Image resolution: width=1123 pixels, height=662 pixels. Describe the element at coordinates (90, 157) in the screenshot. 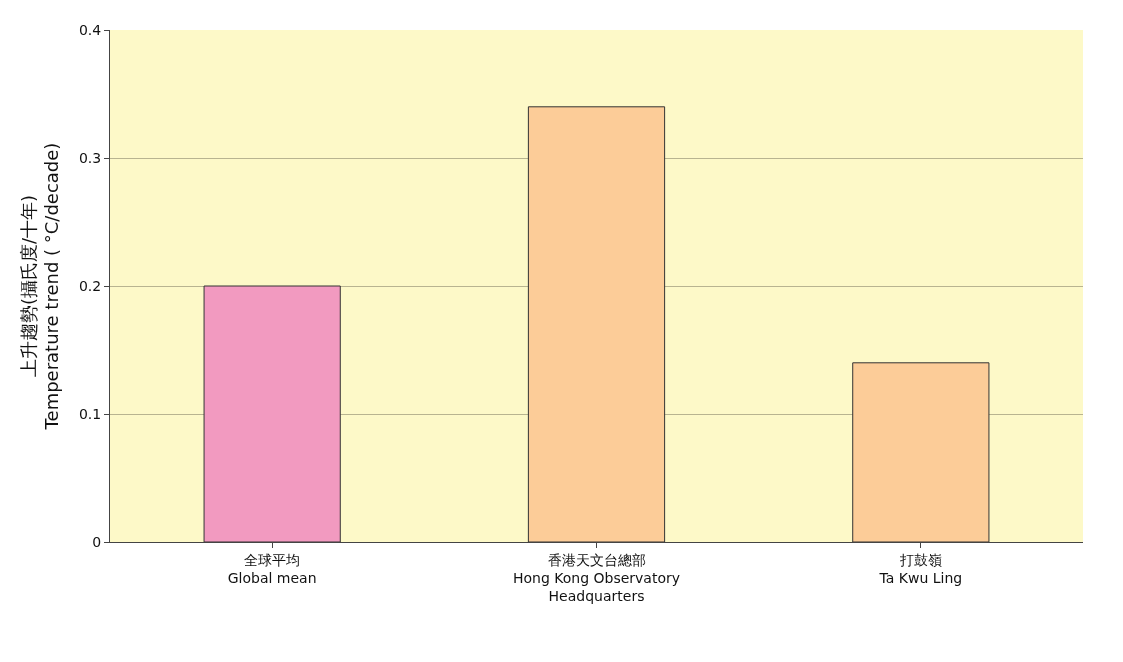

I see `y-tick-label: 0.3` at that location.